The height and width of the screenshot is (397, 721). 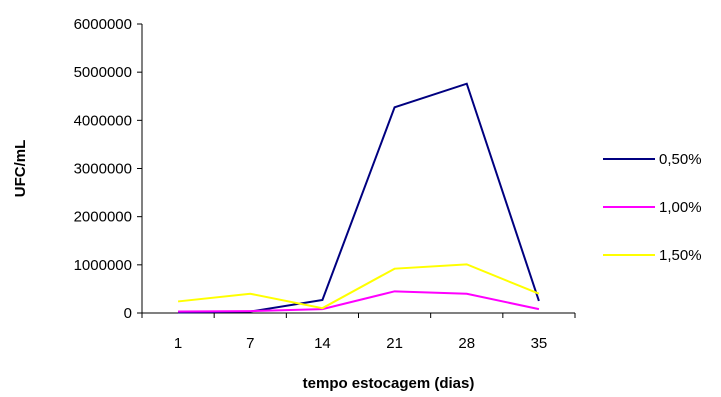 I want to click on x-tick-label: 1, so click(x=178, y=343).